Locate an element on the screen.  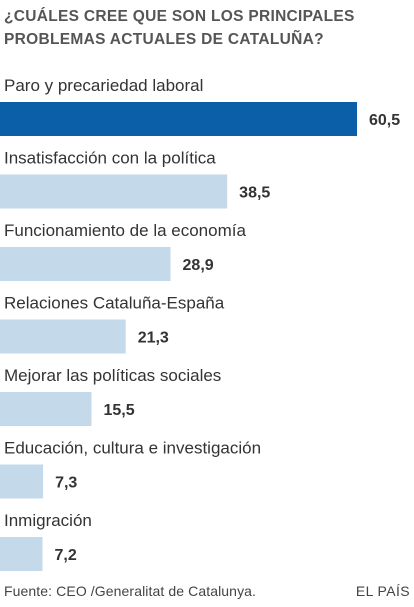
value-label: 15,5 is located at coordinates (118, 410).